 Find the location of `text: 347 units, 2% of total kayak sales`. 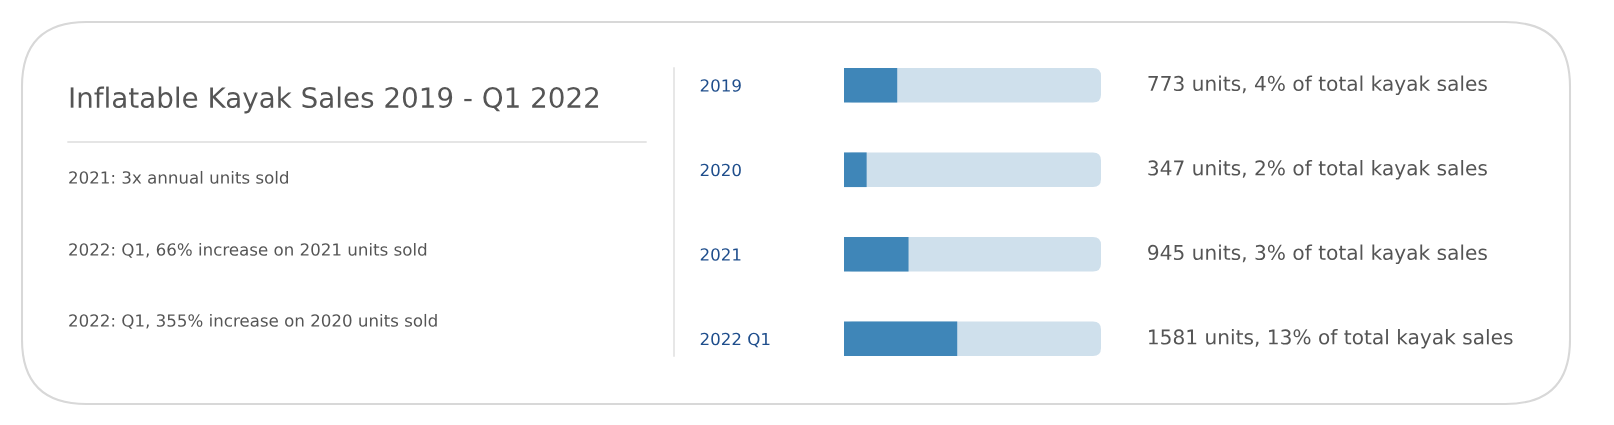

text: 347 units, 2% of total kayak sales is located at coordinates (1317, 170).